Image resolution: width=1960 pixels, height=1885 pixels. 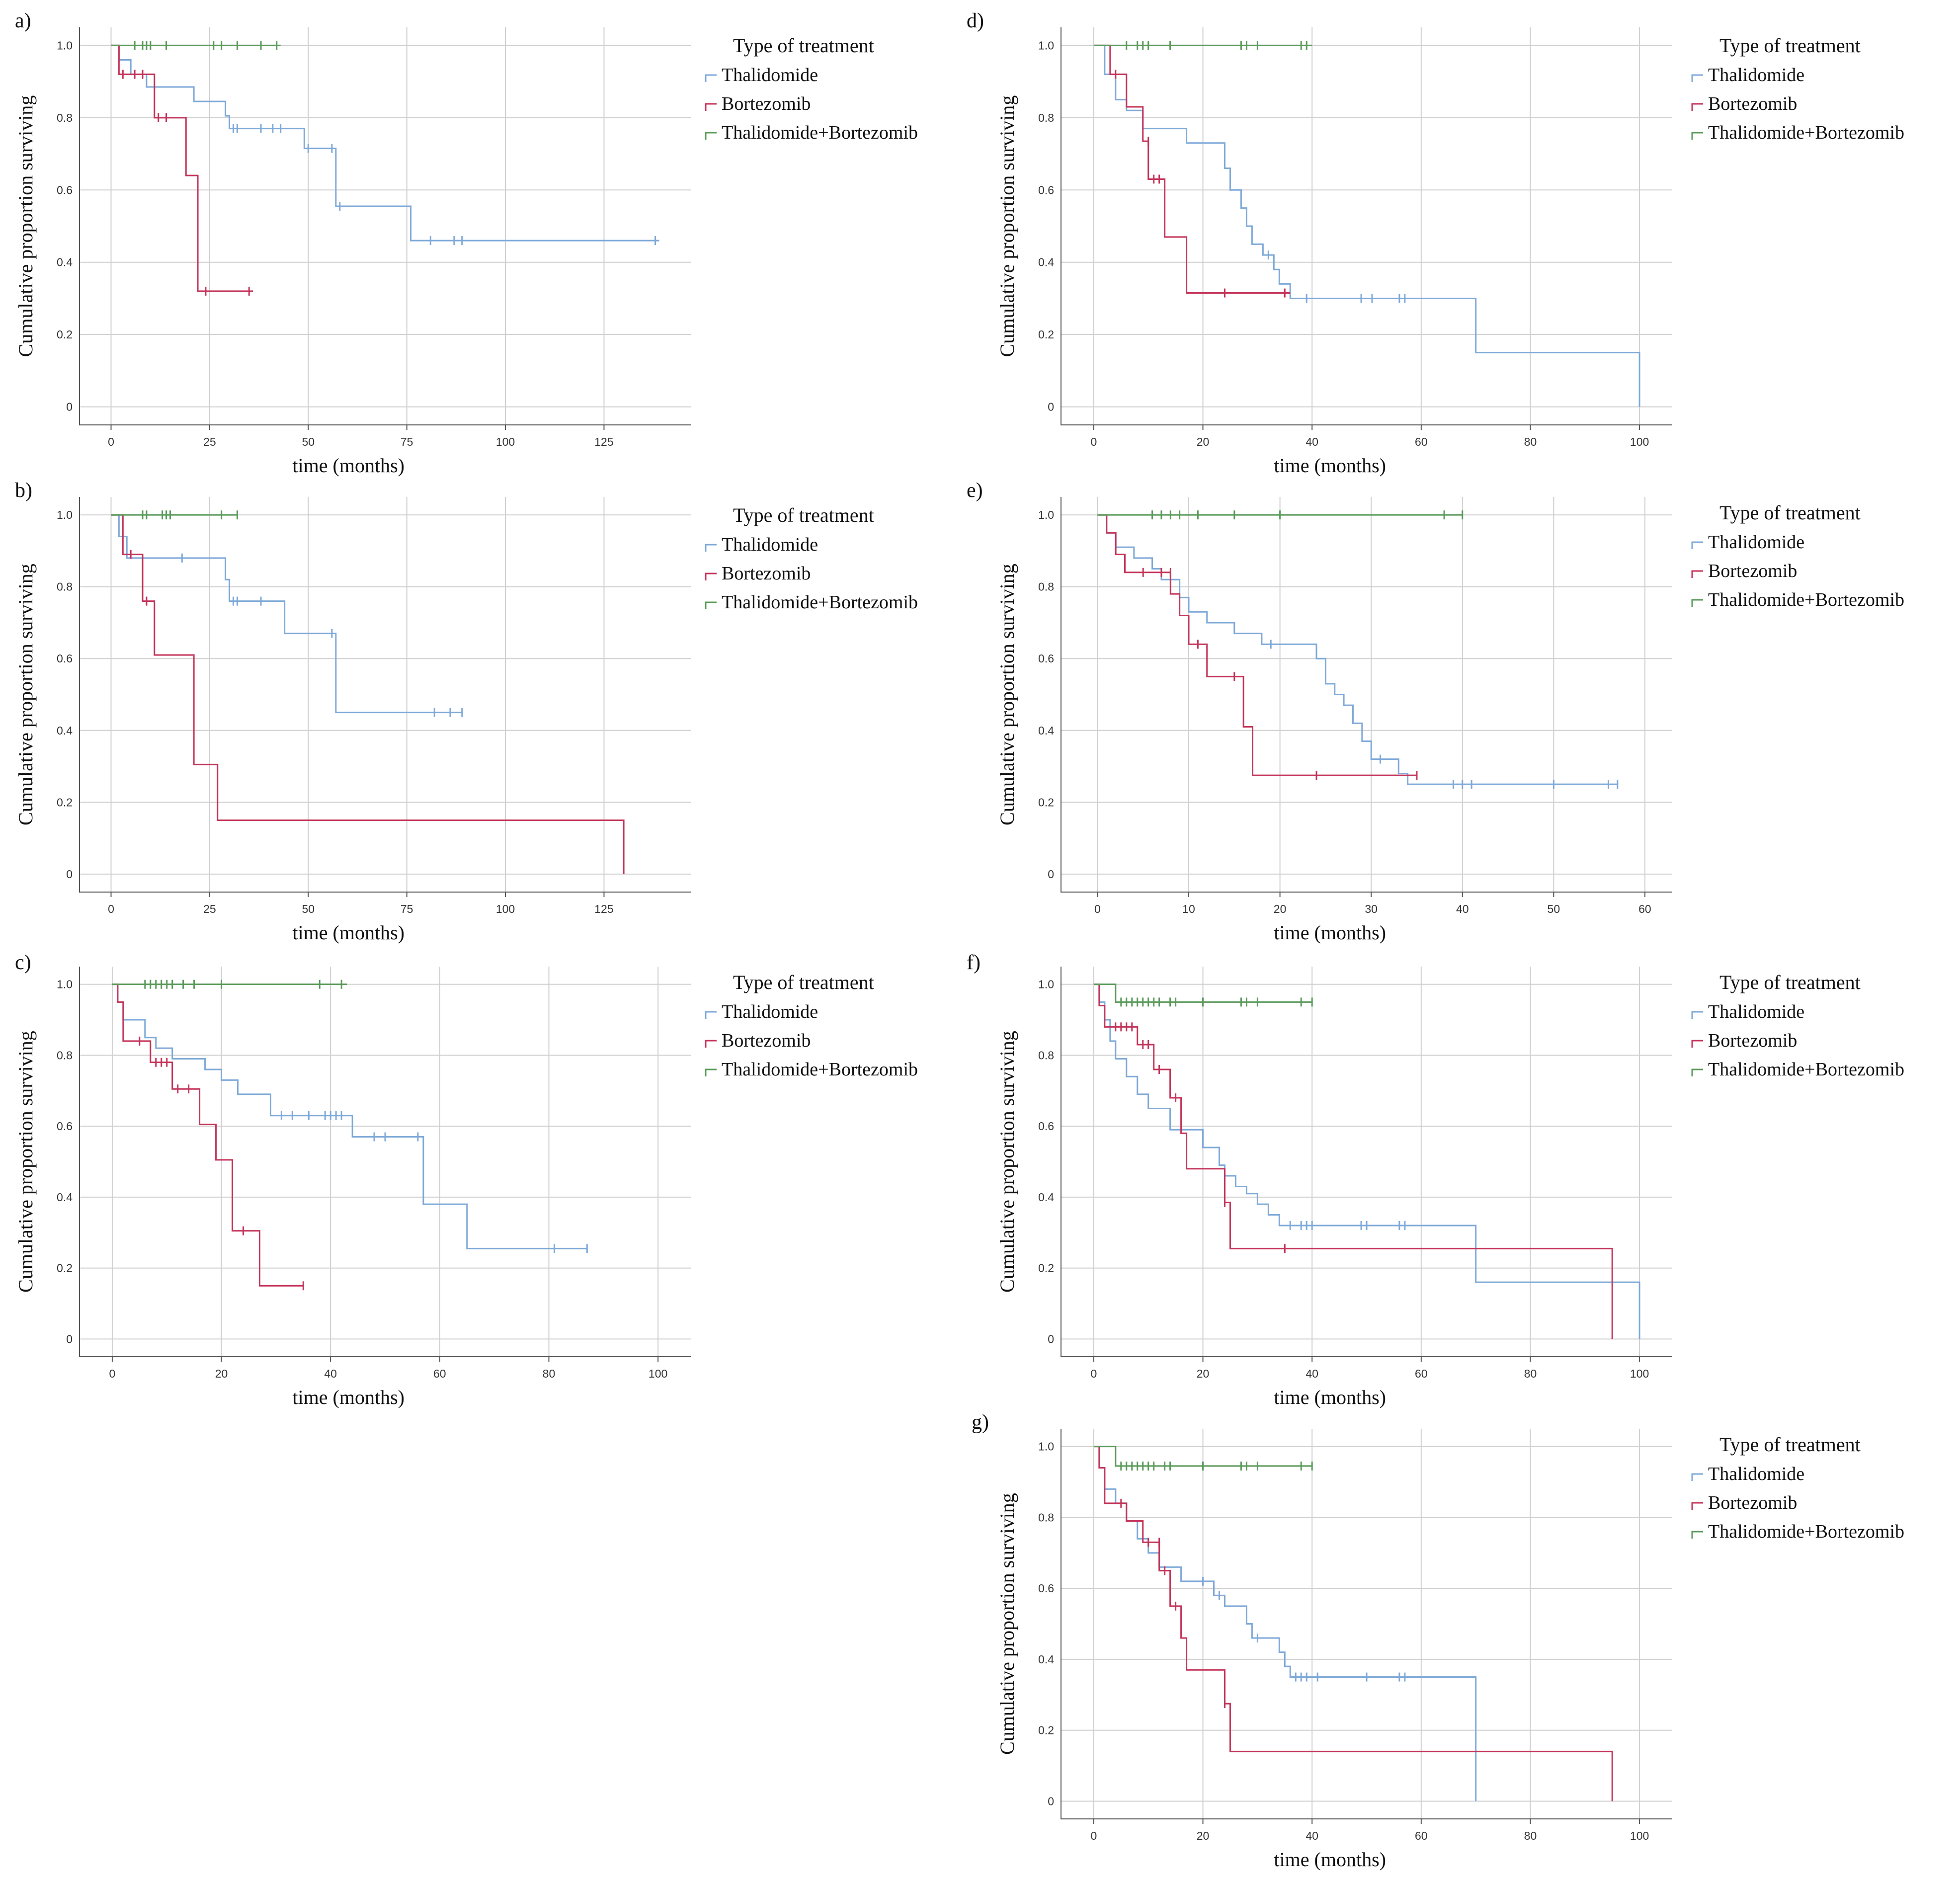 What do you see at coordinates (1372, 908) in the screenshot?
I see `x-tick-label: 30` at bounding box center [1372, 908].